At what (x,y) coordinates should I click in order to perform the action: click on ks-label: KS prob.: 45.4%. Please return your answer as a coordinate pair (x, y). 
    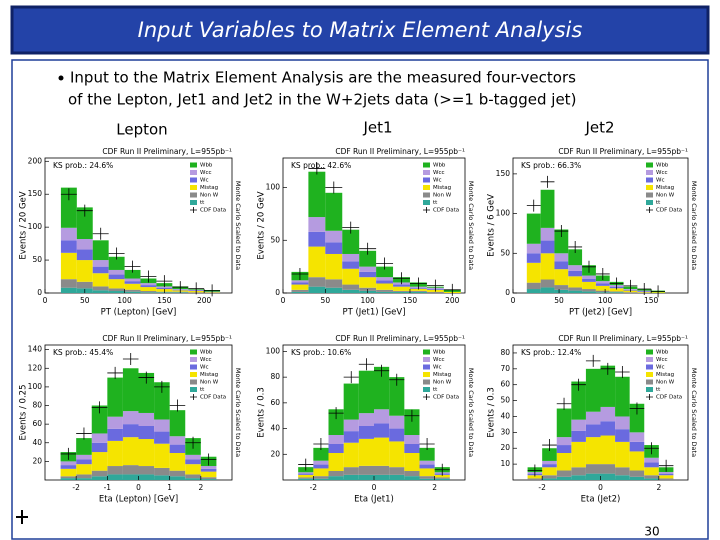
    Looking at the image, I should click on (83, 352).